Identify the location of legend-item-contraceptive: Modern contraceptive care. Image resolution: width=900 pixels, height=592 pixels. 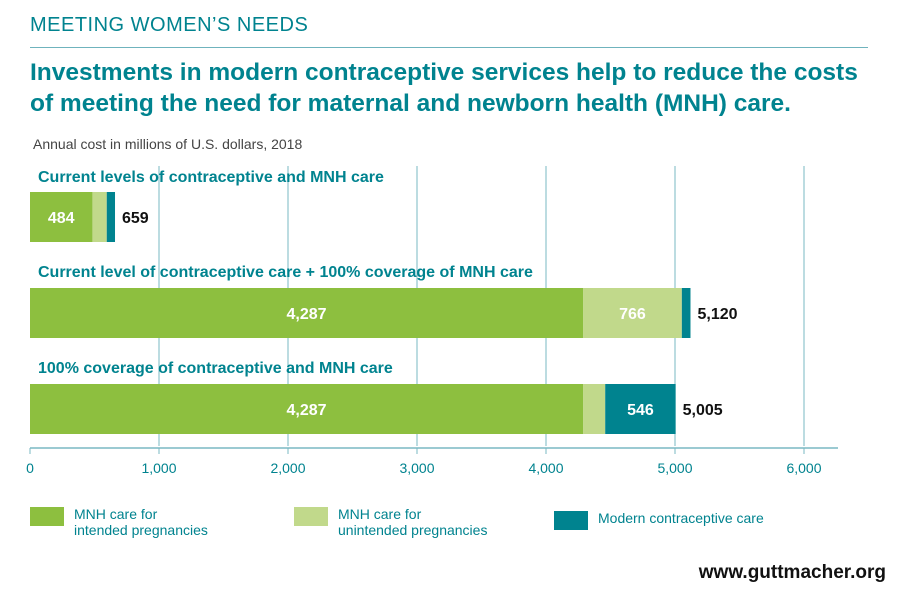
(659, 520).